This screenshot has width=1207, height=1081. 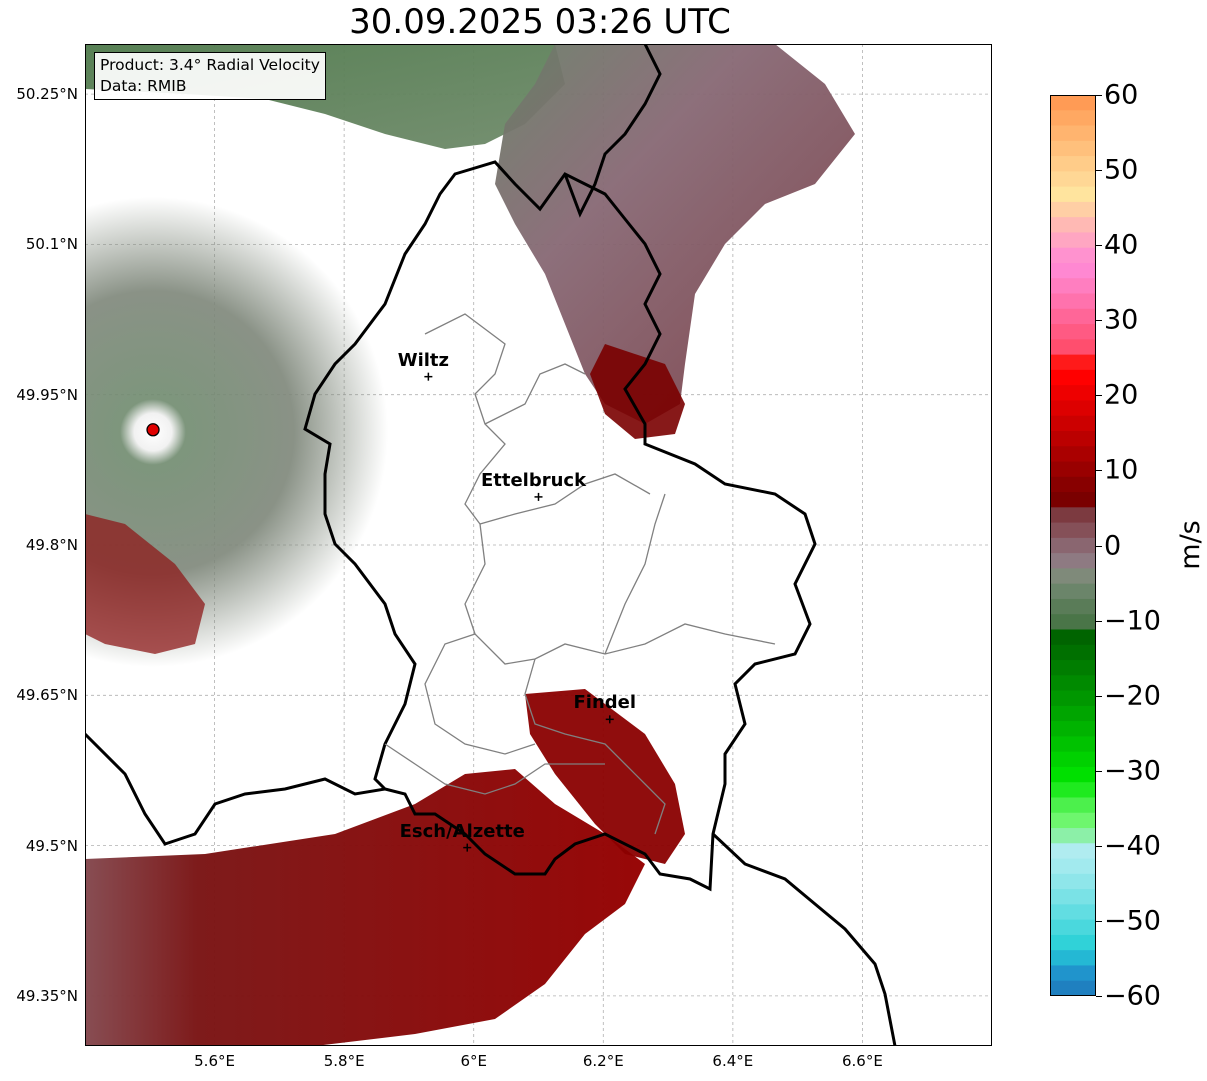 What do you see at coordinates (1132, 996) in the screenshot?
I see `colorbar-tick-label: −60` at bounding box center [1132, 996].